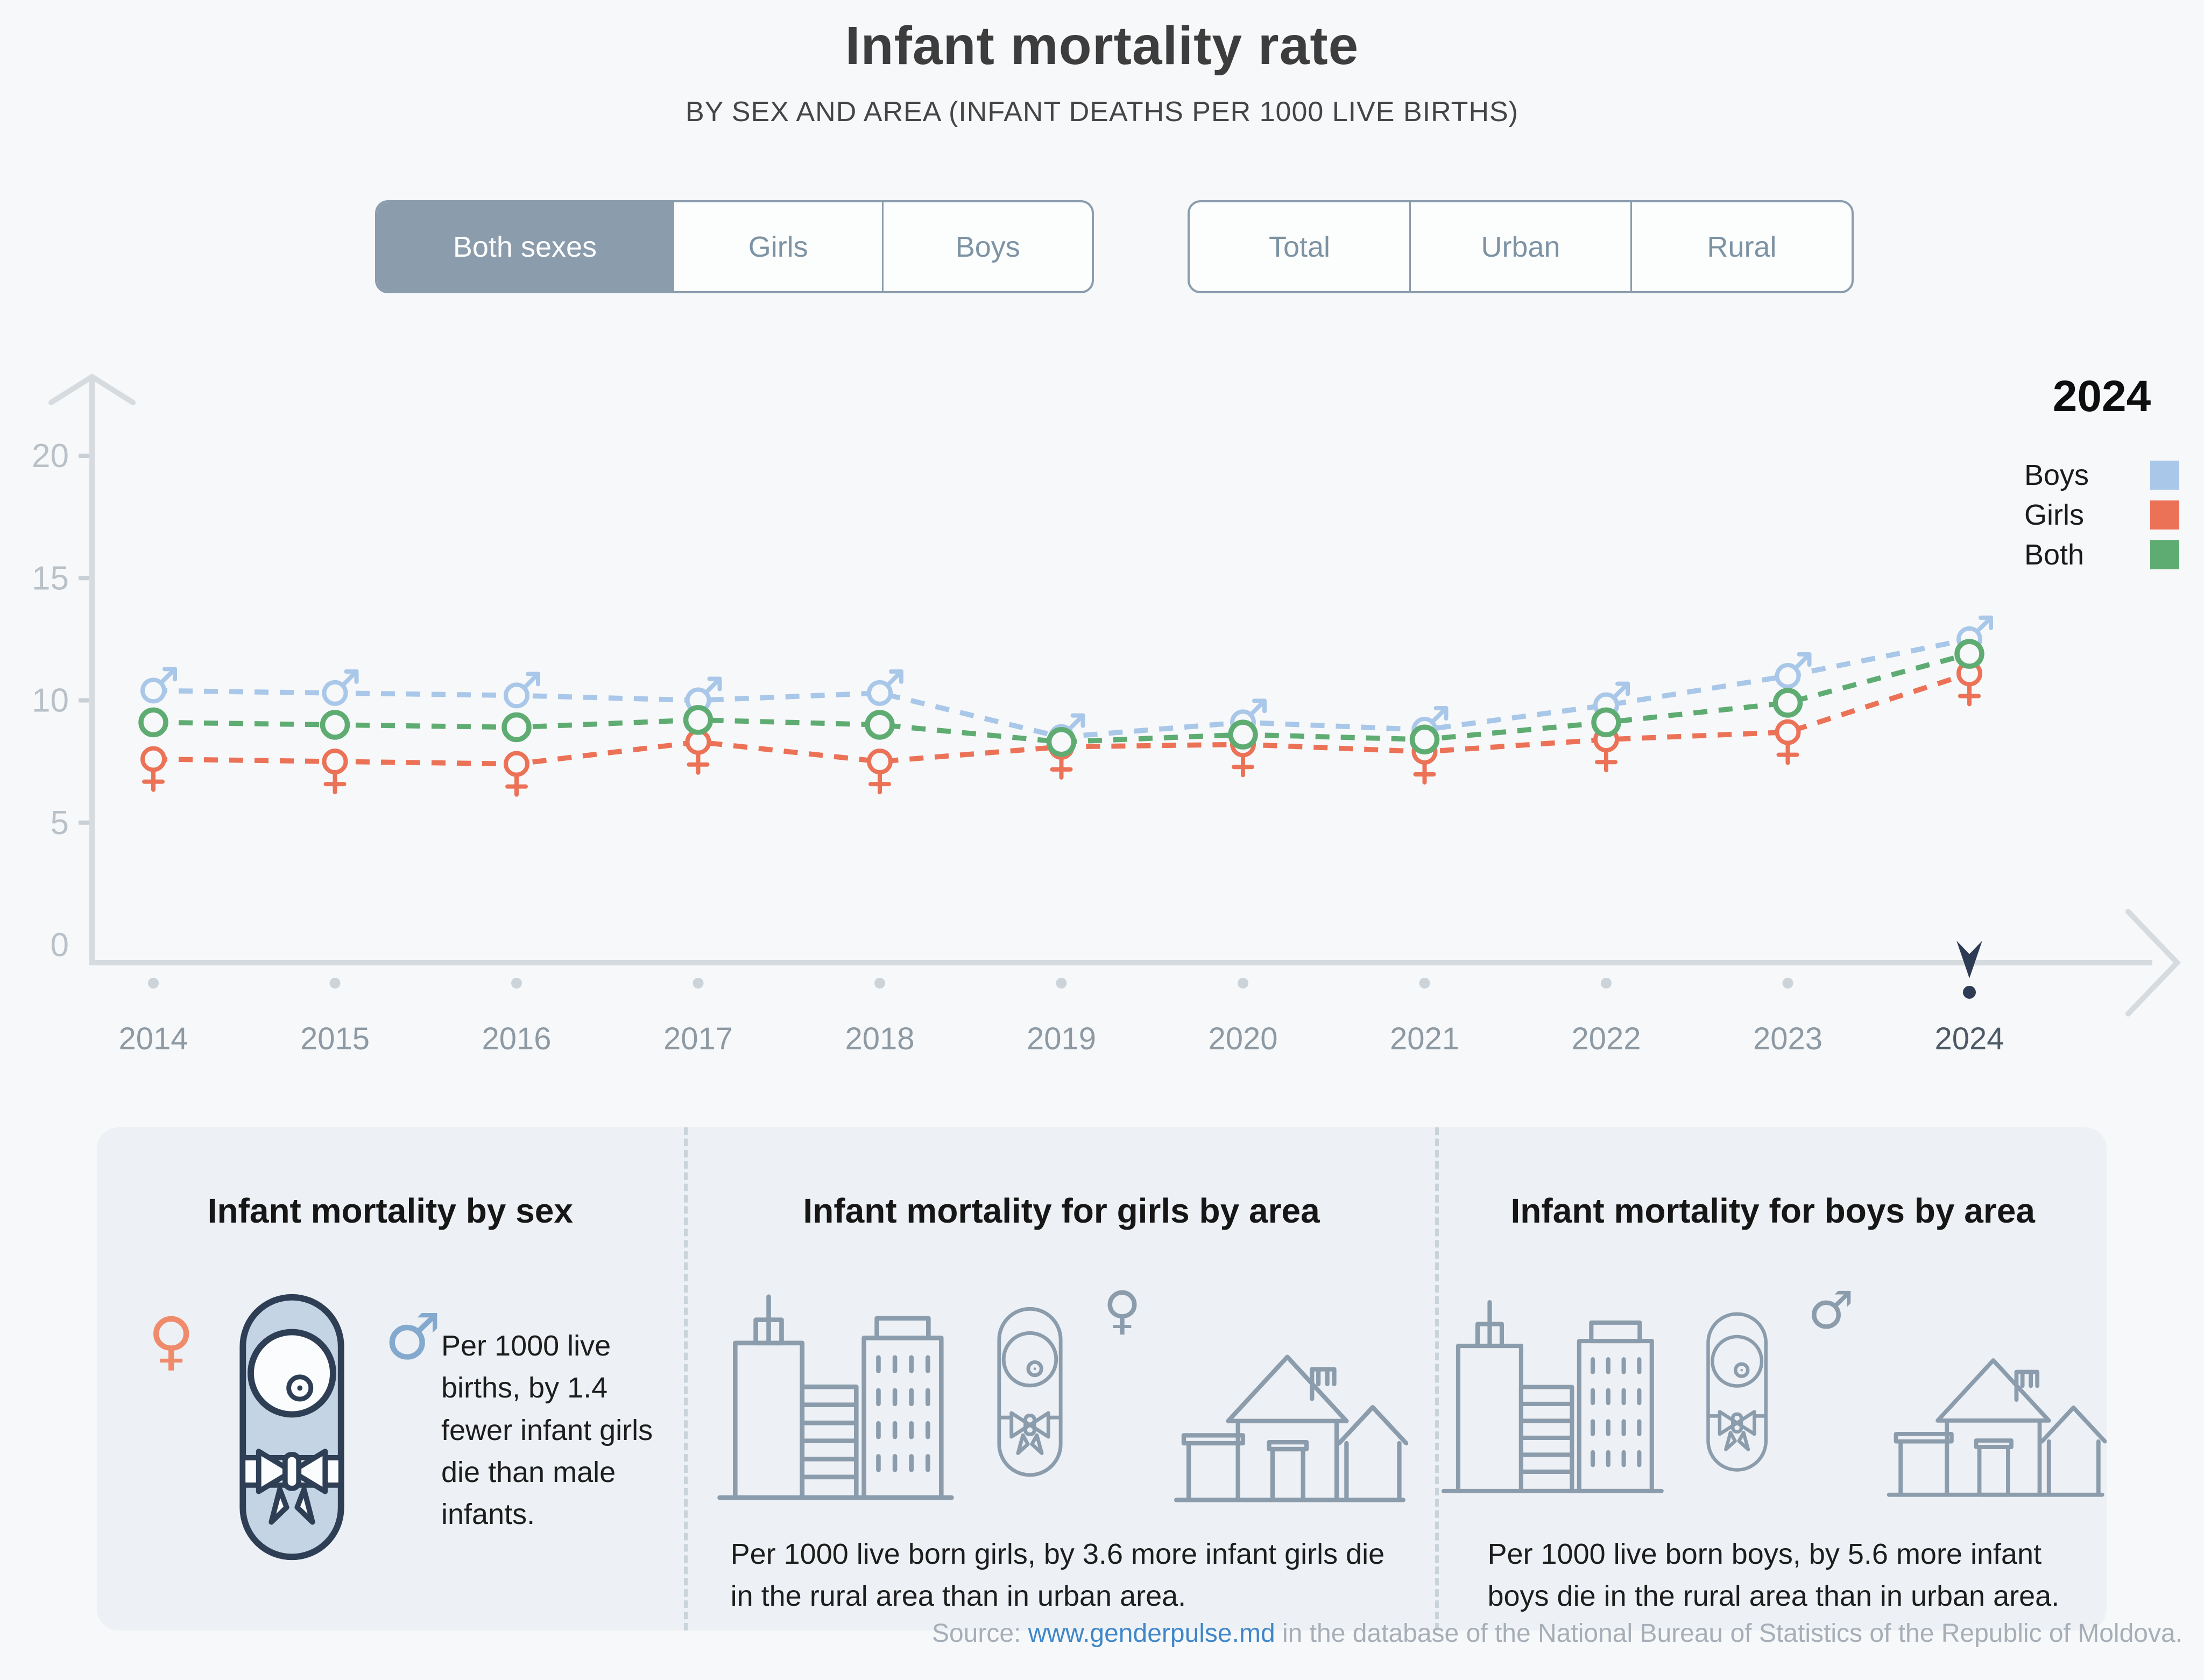  I want to click on source-prefix: Source:, so click(979, 1633).